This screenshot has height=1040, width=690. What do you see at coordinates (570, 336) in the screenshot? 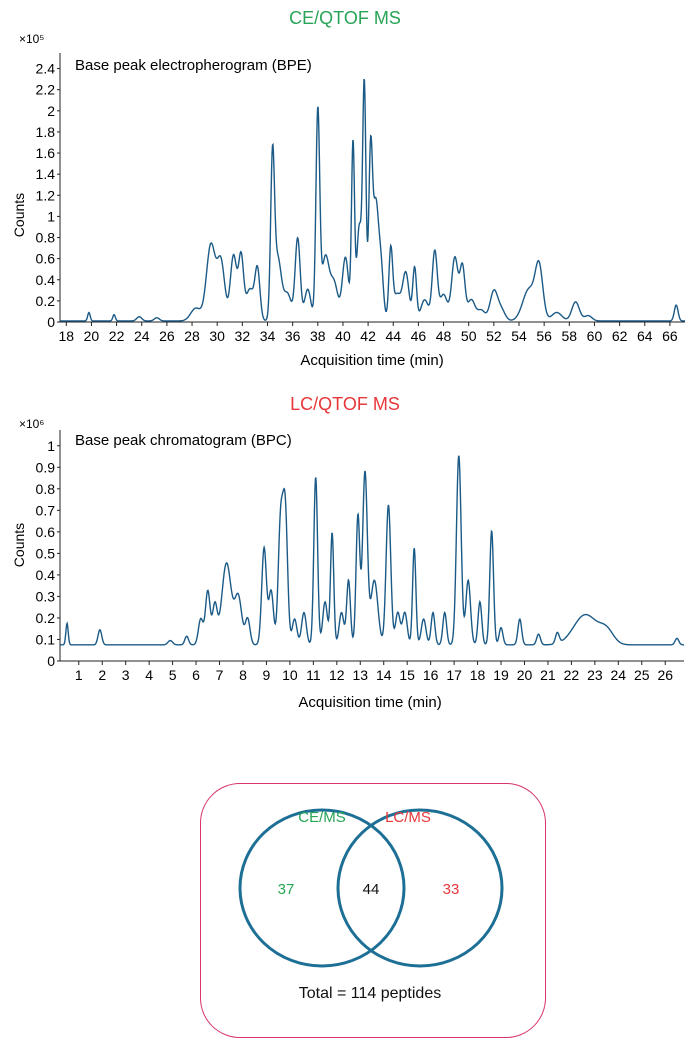
I see `x-tick-label: 58` at bounding box center [570, 336].